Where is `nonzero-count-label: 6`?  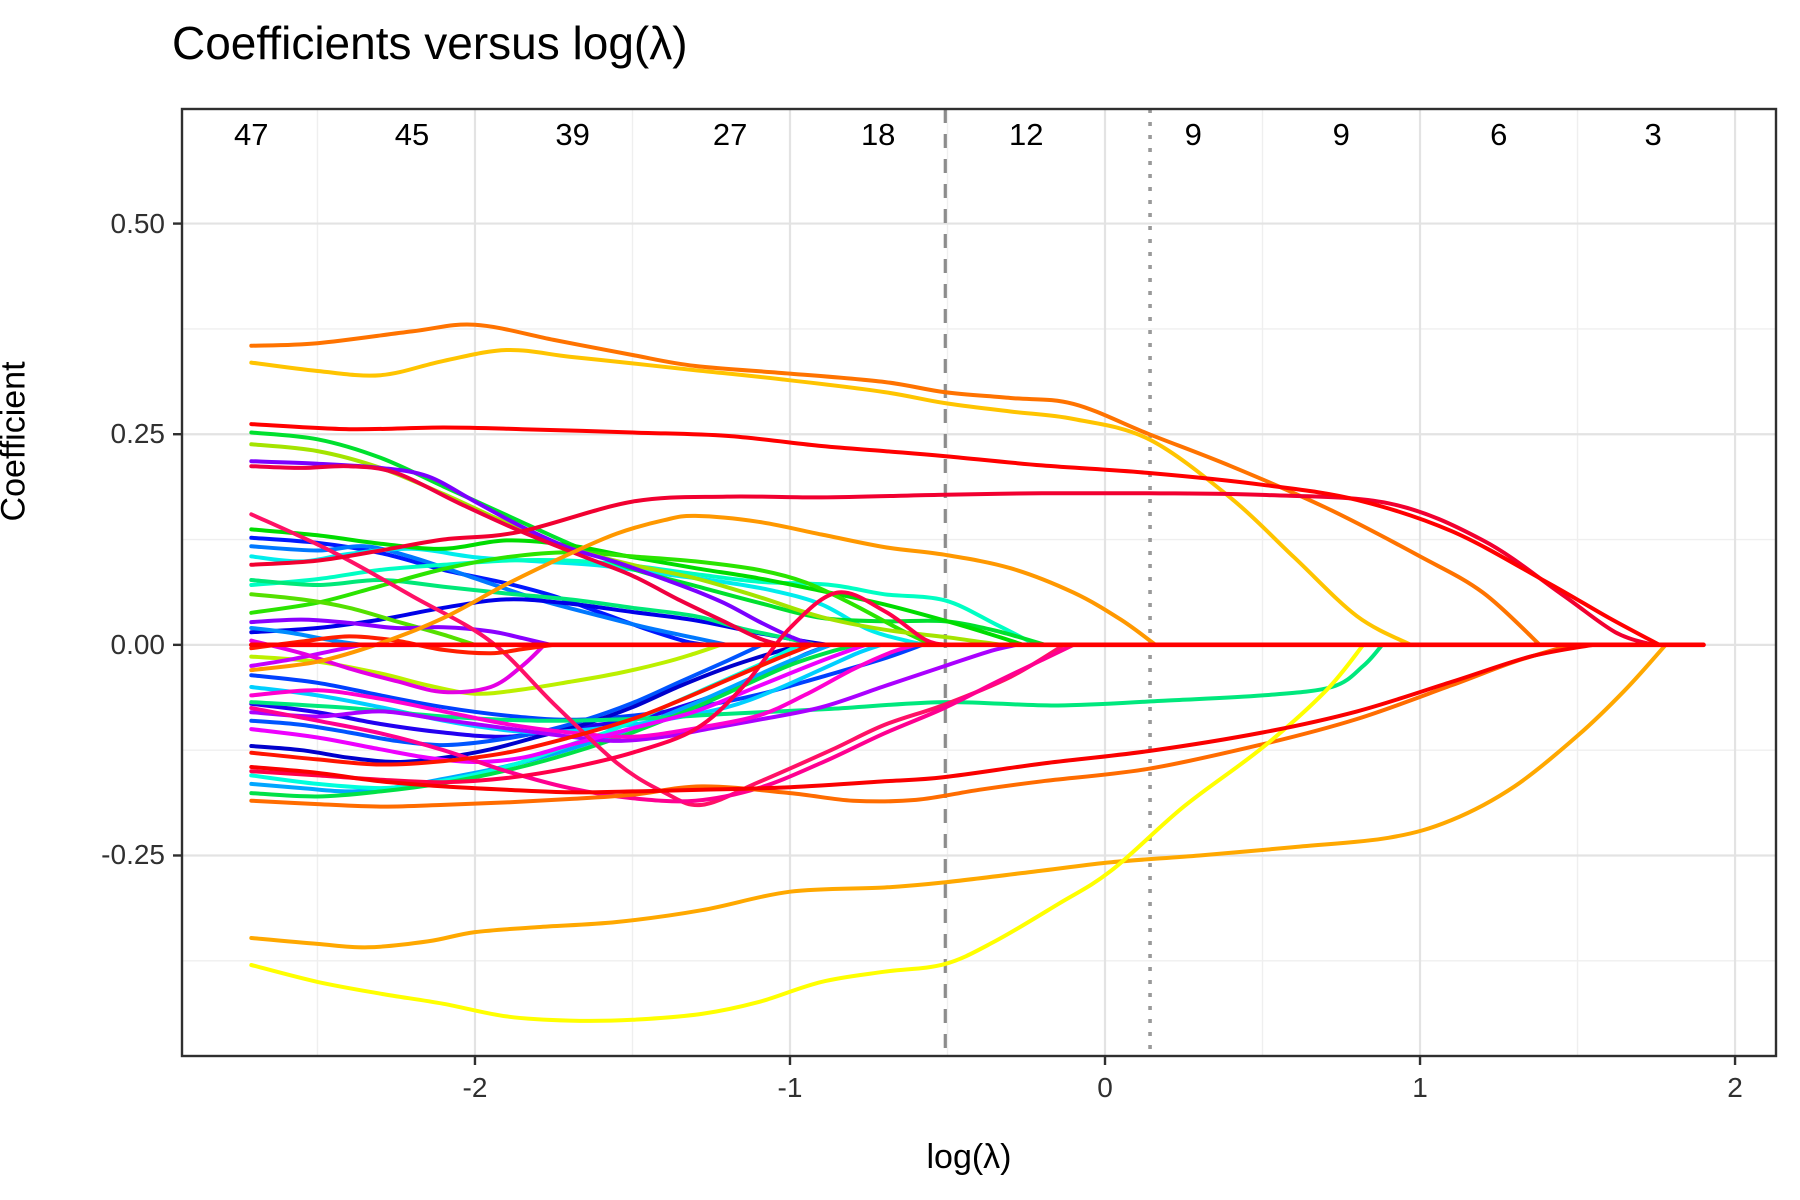 nonzero-count-label: 6 is located at coordinates (1499, 134).